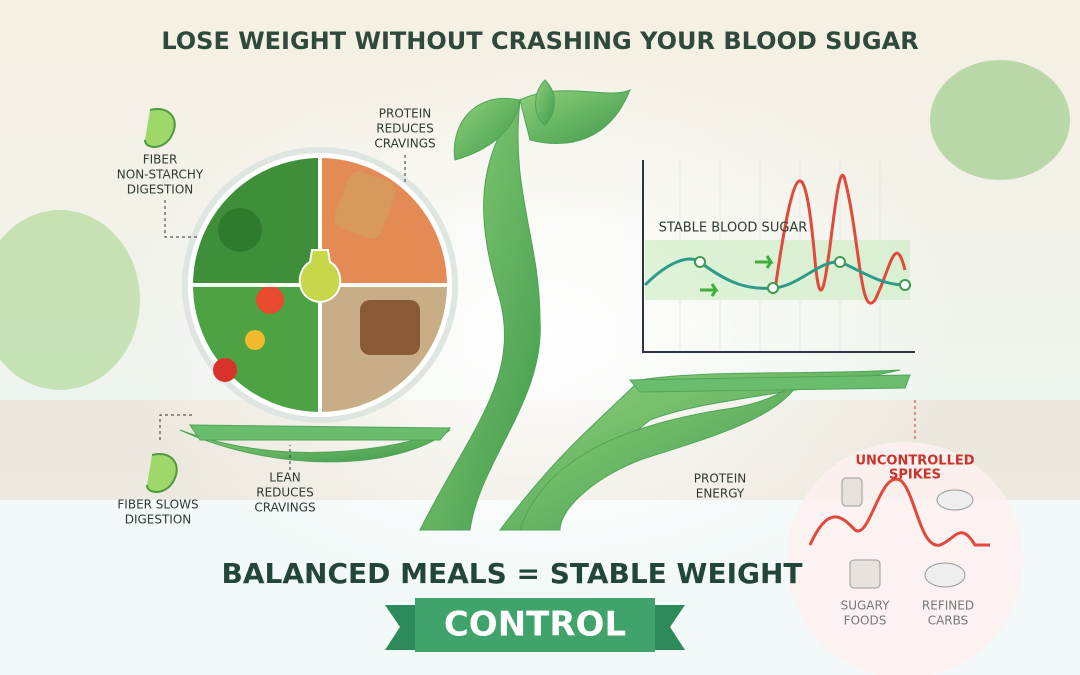  What do you see at coordinates (160, 160) in the screenshot?
I see `label-line: FIBER` at bounding box center [160, 160].